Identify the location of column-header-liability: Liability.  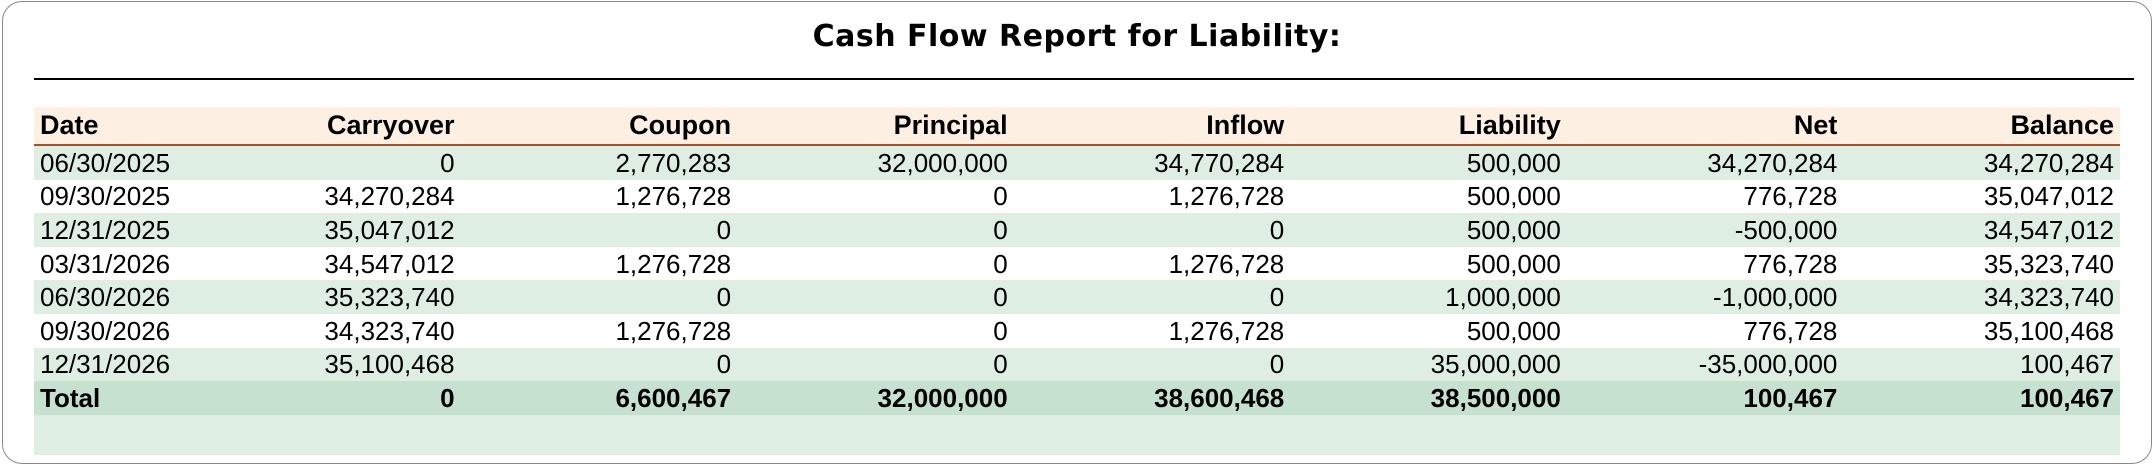
(1428, 126).